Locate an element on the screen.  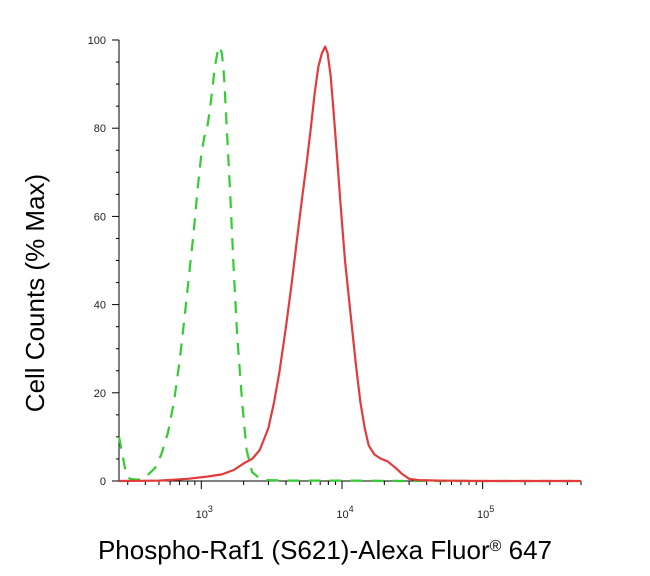
y-axis: 0 20 40 60 80 100 is located at coordinates (103, 261).